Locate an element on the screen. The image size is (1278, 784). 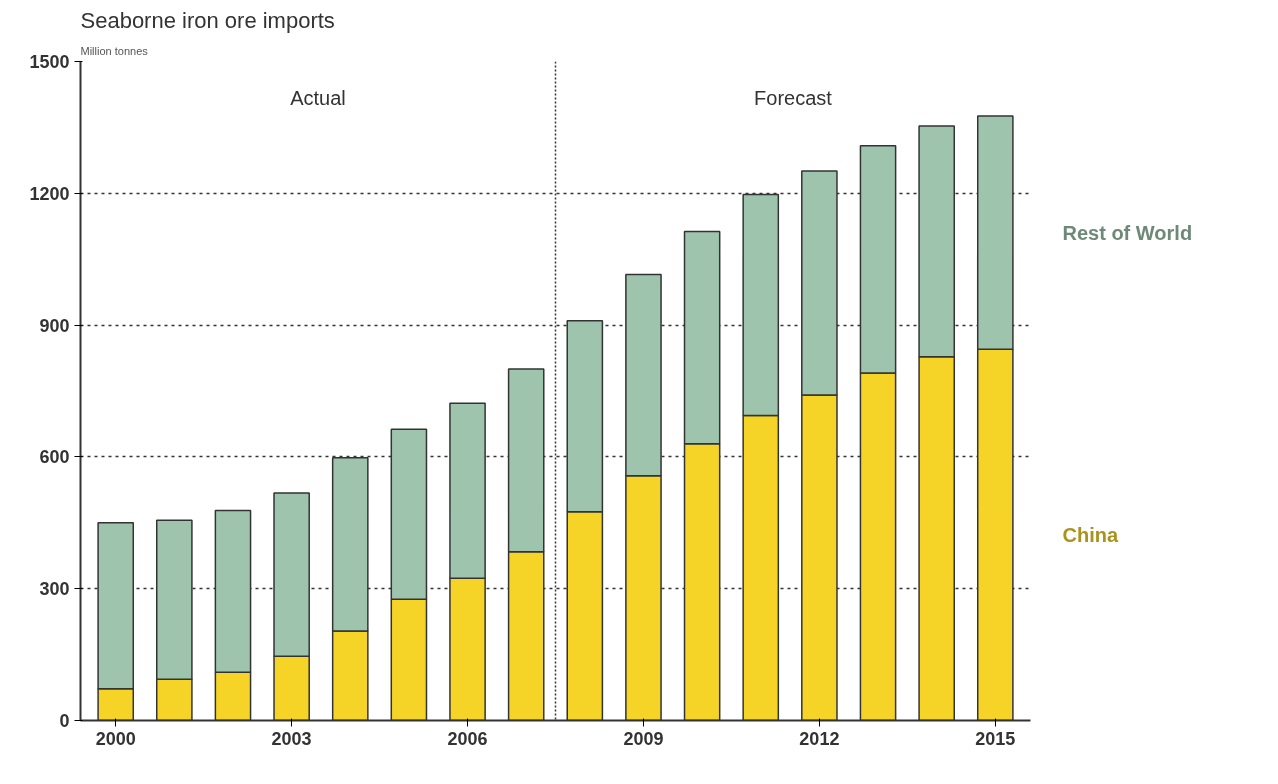
y-tick-label: 0 is located at coordinates (64, 721).